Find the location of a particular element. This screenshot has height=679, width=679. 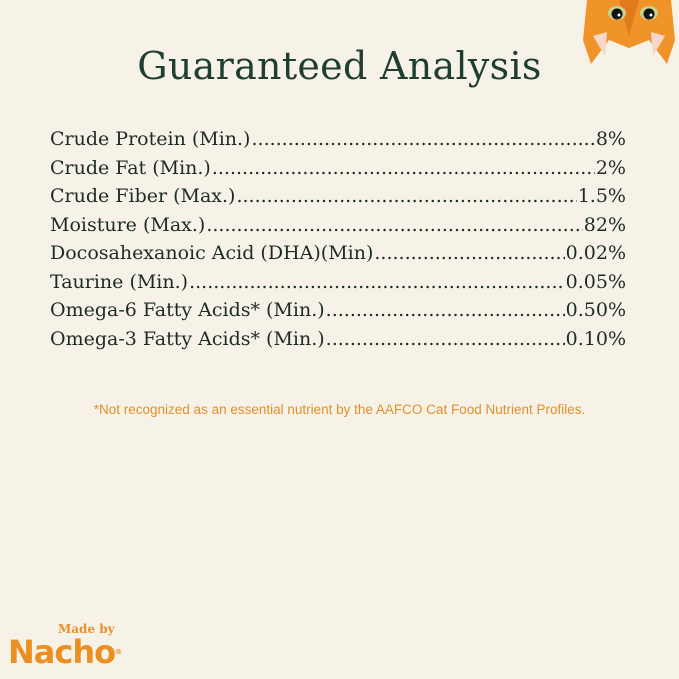

analysis-row: Omega-3 Fatty Acids* (Min.) 0.10% is located at coordinates (338, 342).